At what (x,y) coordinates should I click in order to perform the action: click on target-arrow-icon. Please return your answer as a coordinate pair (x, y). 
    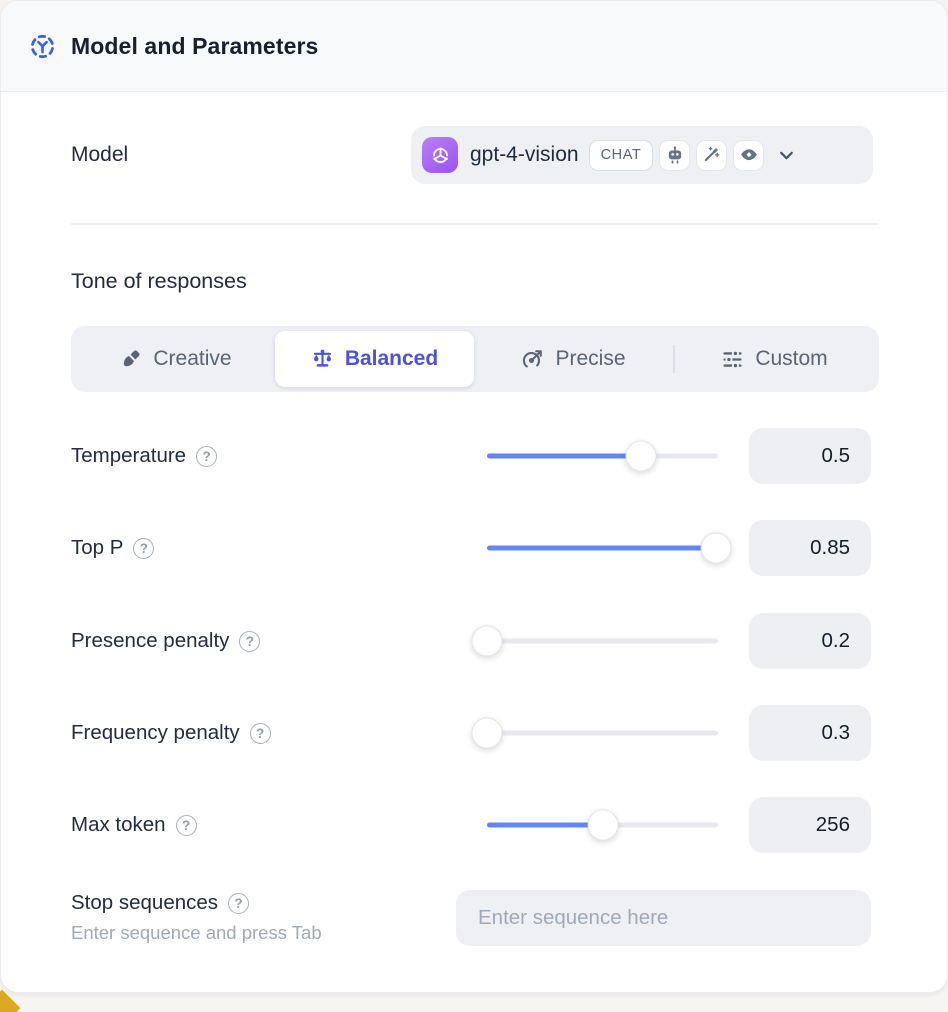
    Looking at the image, I should click on (533, 359).